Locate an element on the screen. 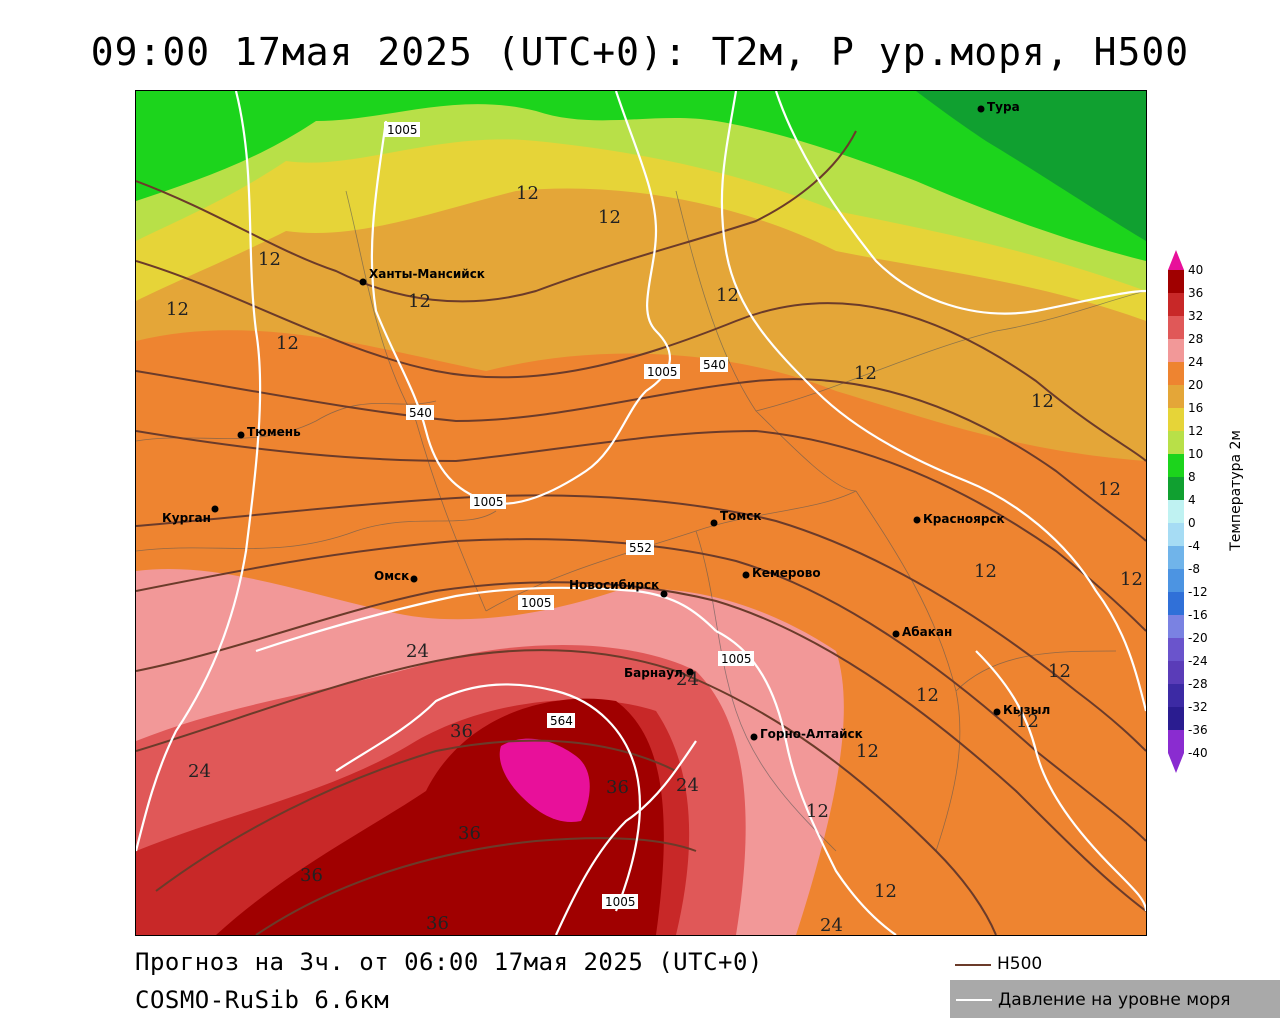  model-info: COSMO-RuSib 6.6км is located at coordinates (262, 1000).